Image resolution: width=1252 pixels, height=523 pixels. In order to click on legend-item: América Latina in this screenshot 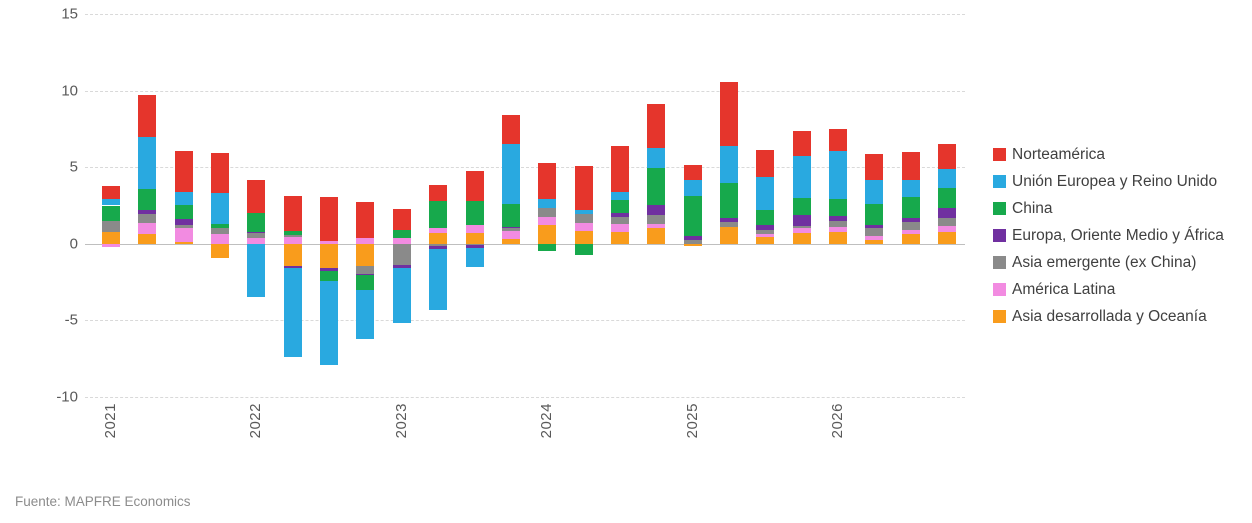, I will do `click(1108, 289)`.